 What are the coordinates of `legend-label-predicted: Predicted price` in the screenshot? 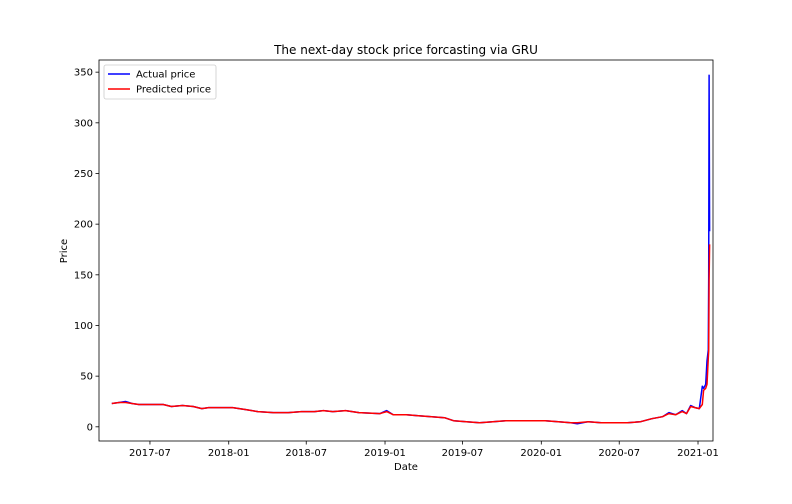 It's located at (173, 90).